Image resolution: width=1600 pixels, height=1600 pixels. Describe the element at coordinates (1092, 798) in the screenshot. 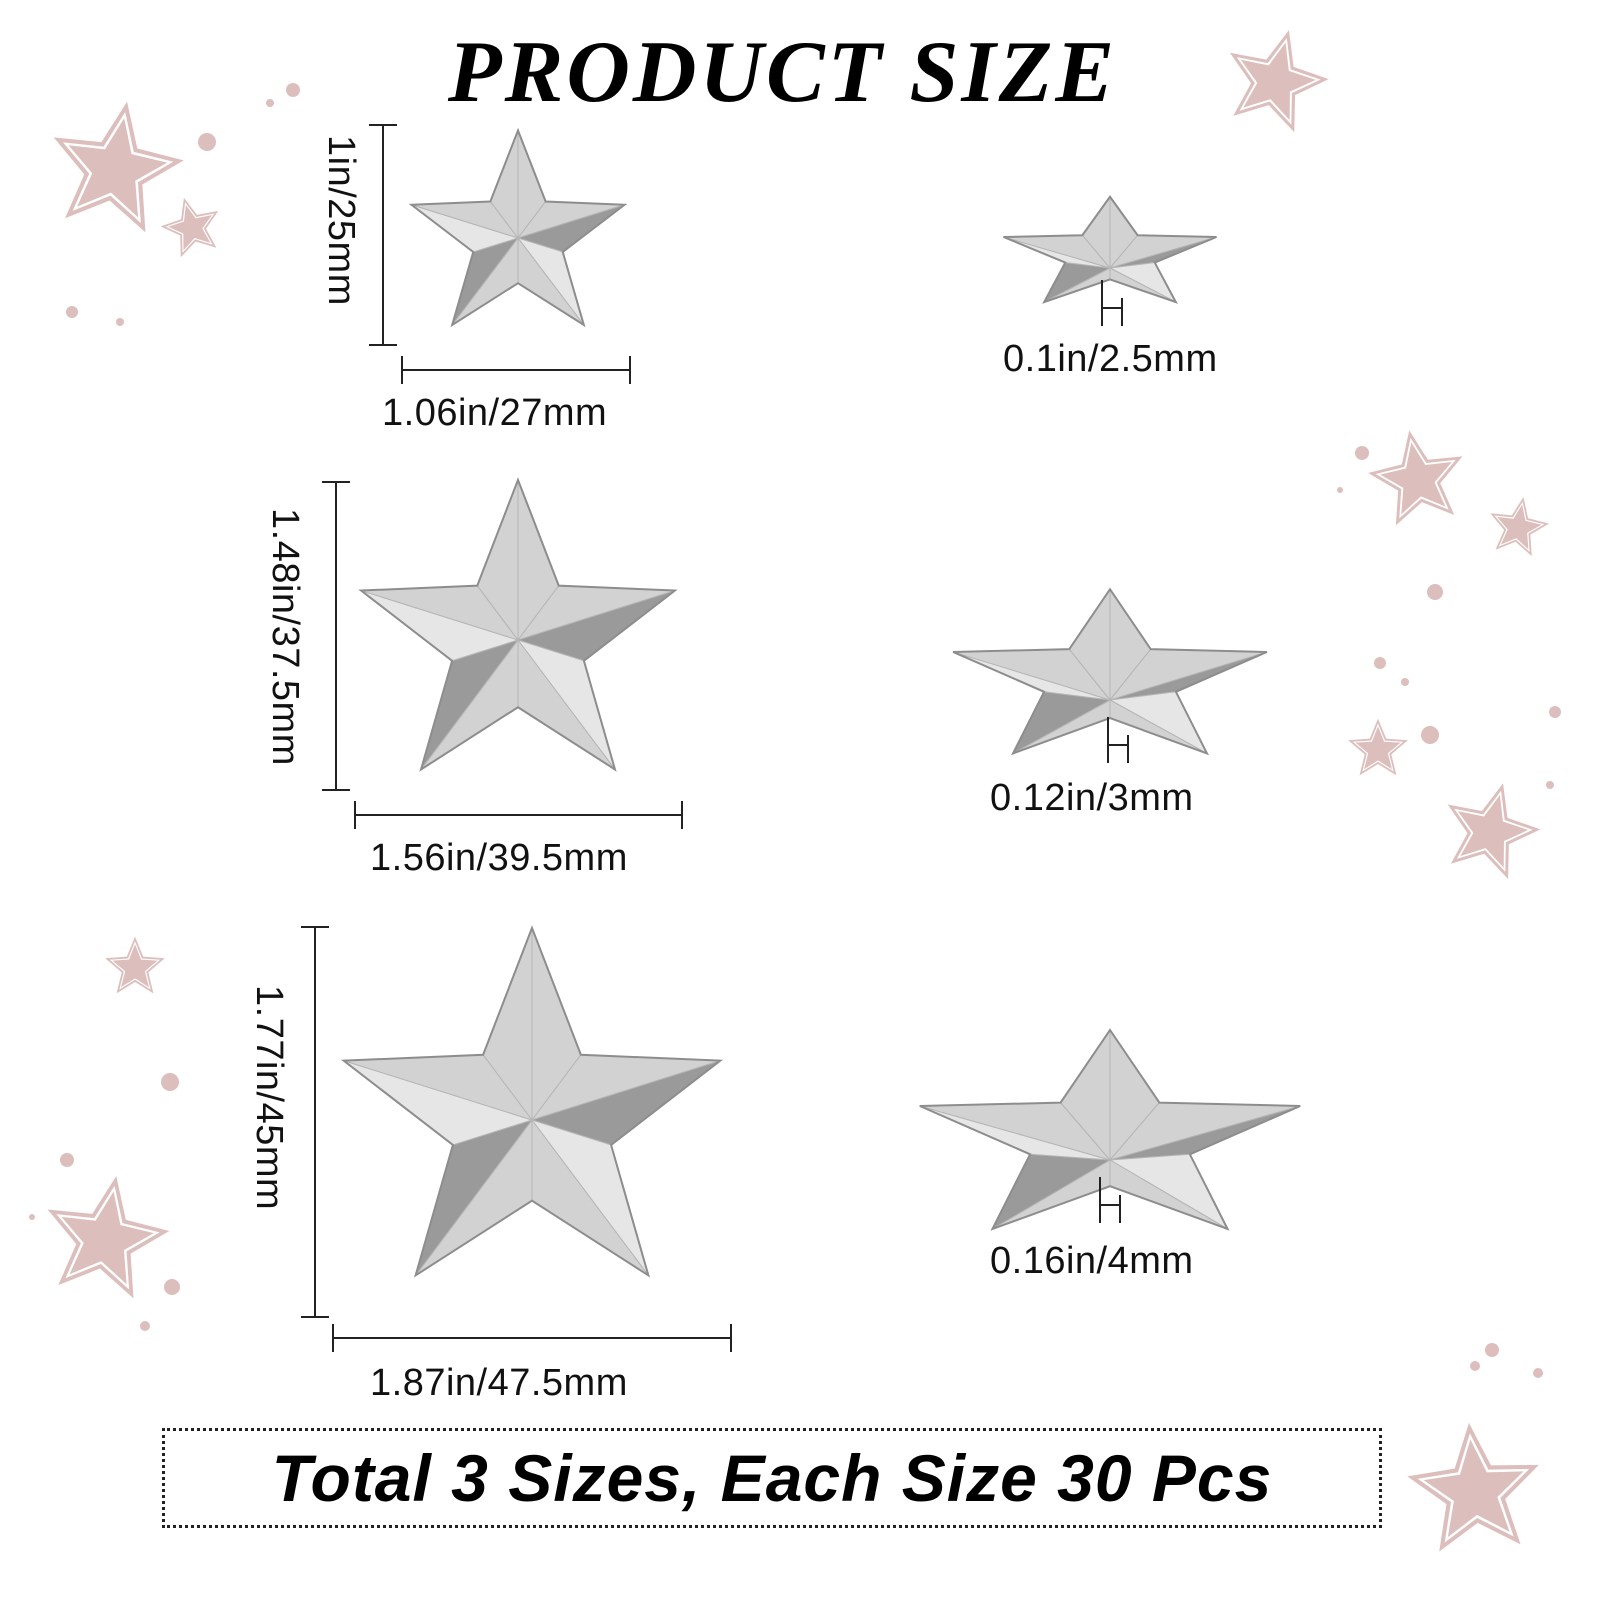

I see `thickness-label-medium: 0.12in/3mm` at that location.